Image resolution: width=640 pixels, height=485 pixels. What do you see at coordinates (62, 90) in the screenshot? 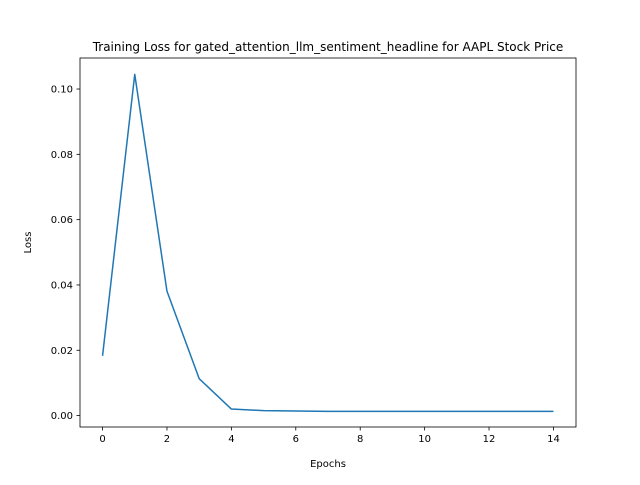
I see `y-tick-label: 0.10` at bounding box center [62, 90].